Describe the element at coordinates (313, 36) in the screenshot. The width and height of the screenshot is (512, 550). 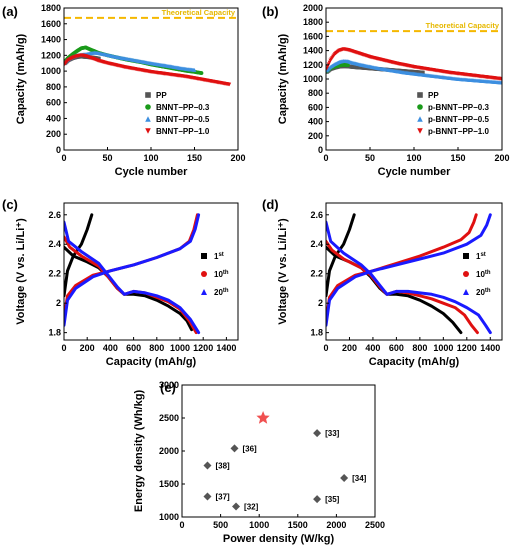
I see `y-tick-label: 1600` at that location.